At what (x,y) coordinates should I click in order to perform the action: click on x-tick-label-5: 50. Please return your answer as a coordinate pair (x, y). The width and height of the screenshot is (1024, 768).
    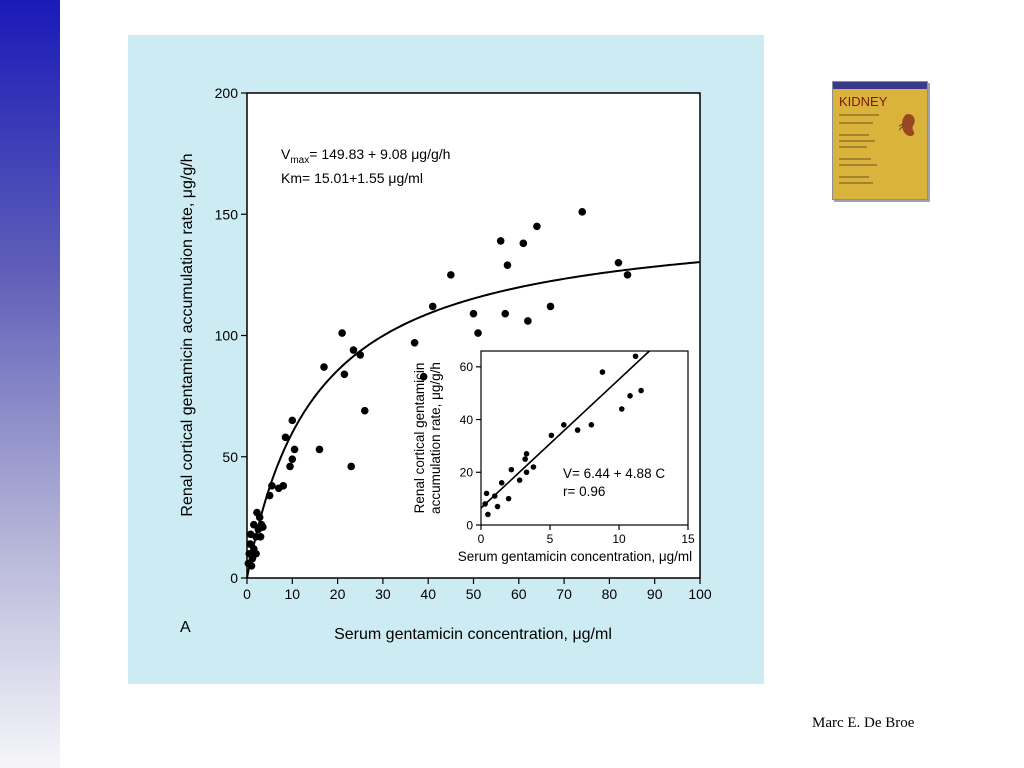
    Looking at the image, I should click on (474, 594).